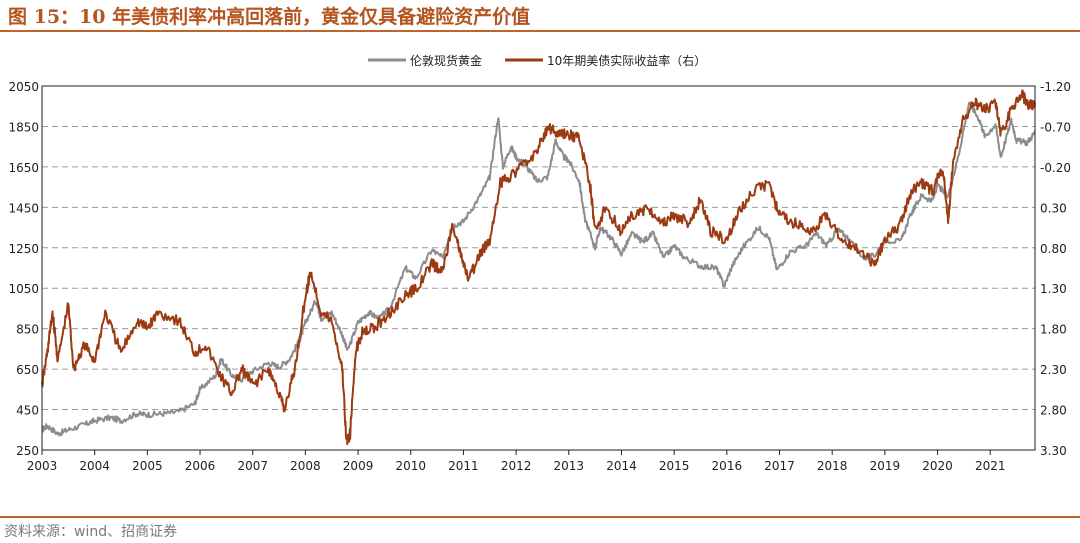 This screenshot has height=543, width=1080. I want to click on y-left-tick-label: 450, so click(27, 411).